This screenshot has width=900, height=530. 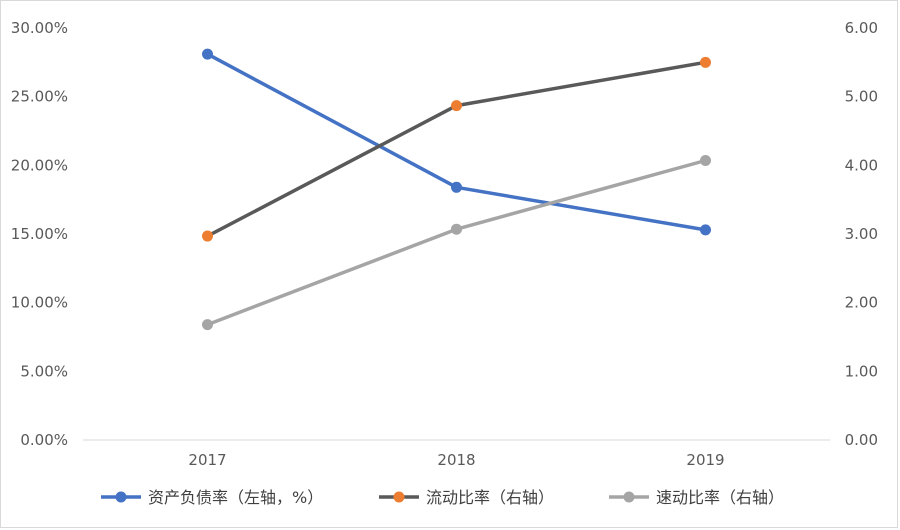 What do you see at coordinates (44, 371) in the screenshot?
I see `left-tick-label: 5.00%` at bounding box center [44, 371].